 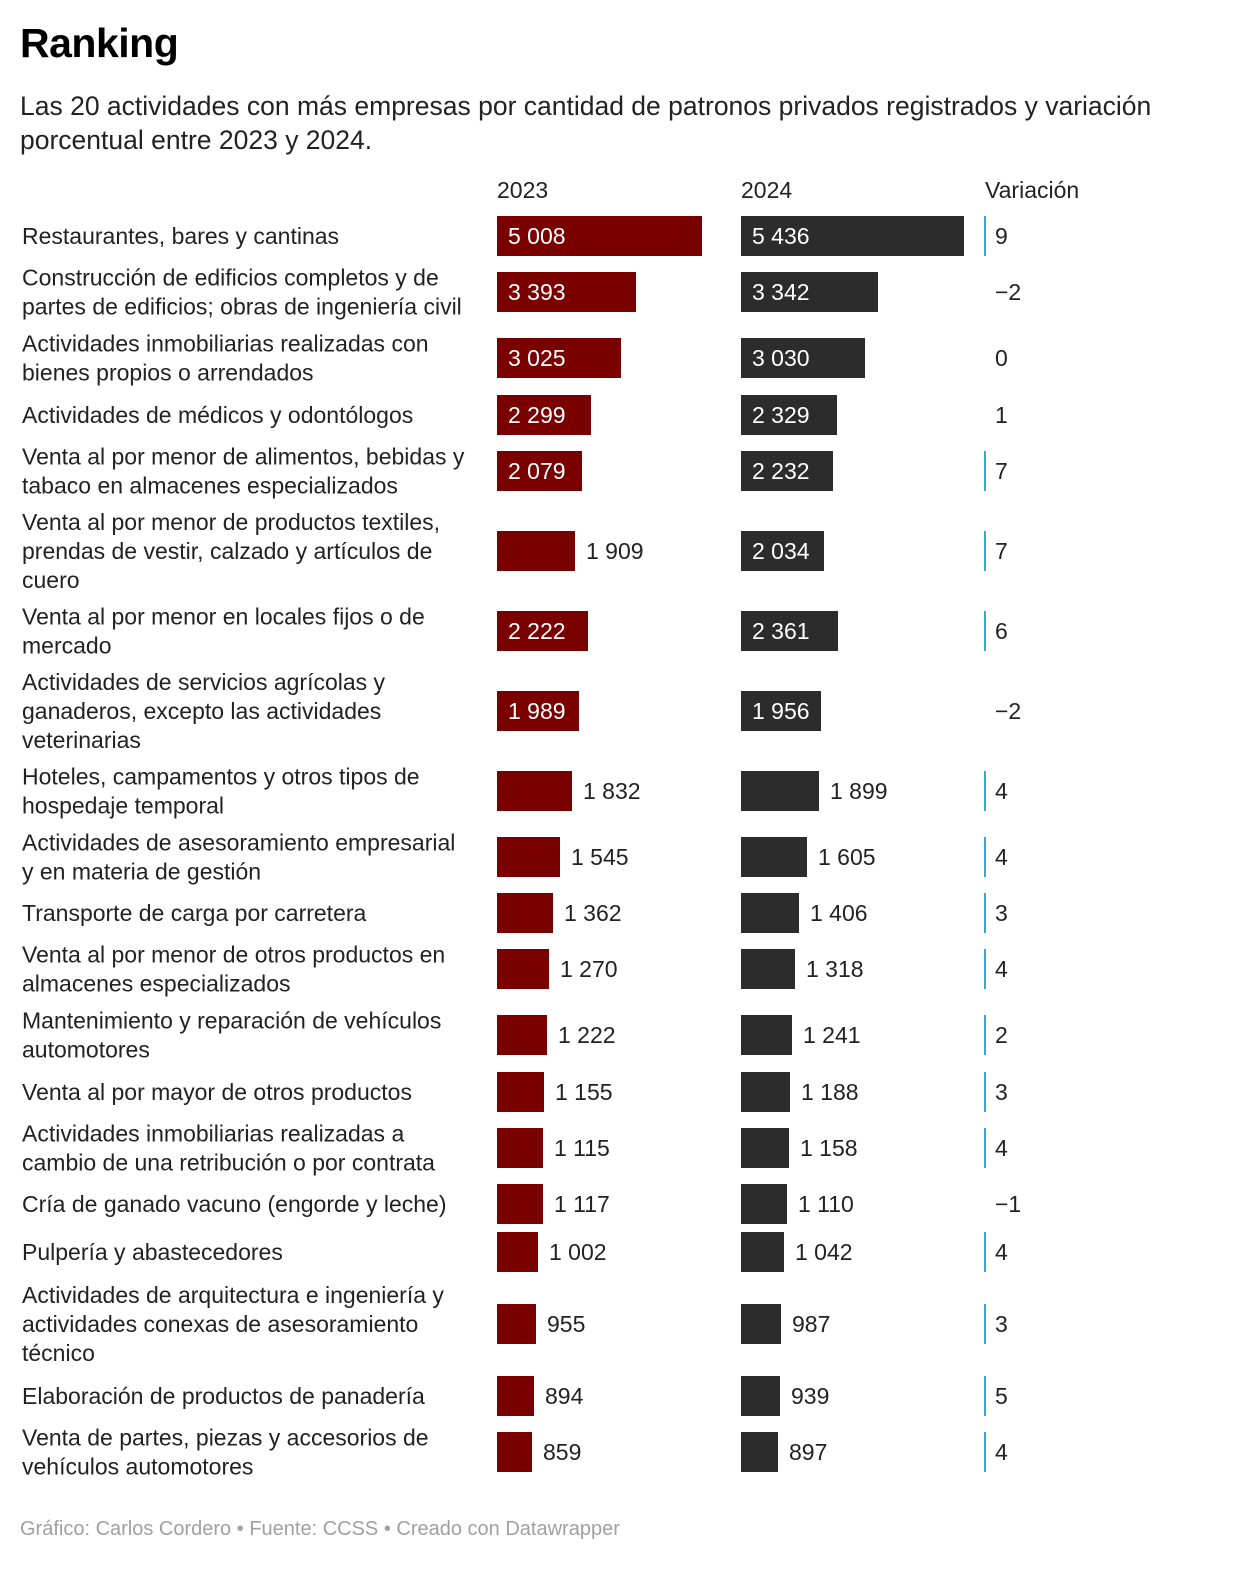 I want to click on series-2023-value-label: 1 909, so click(x=615, y=551).